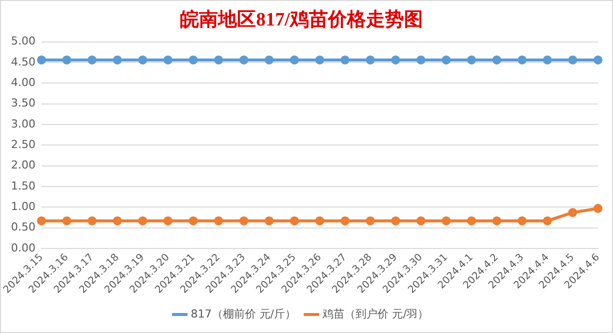 The height and width of the screenshot is (333, 613). Describe the element at coordinates (375, 313) in the screenshot. I see `legend-label: 鸡苗（到户价 元/羽）` at that location.